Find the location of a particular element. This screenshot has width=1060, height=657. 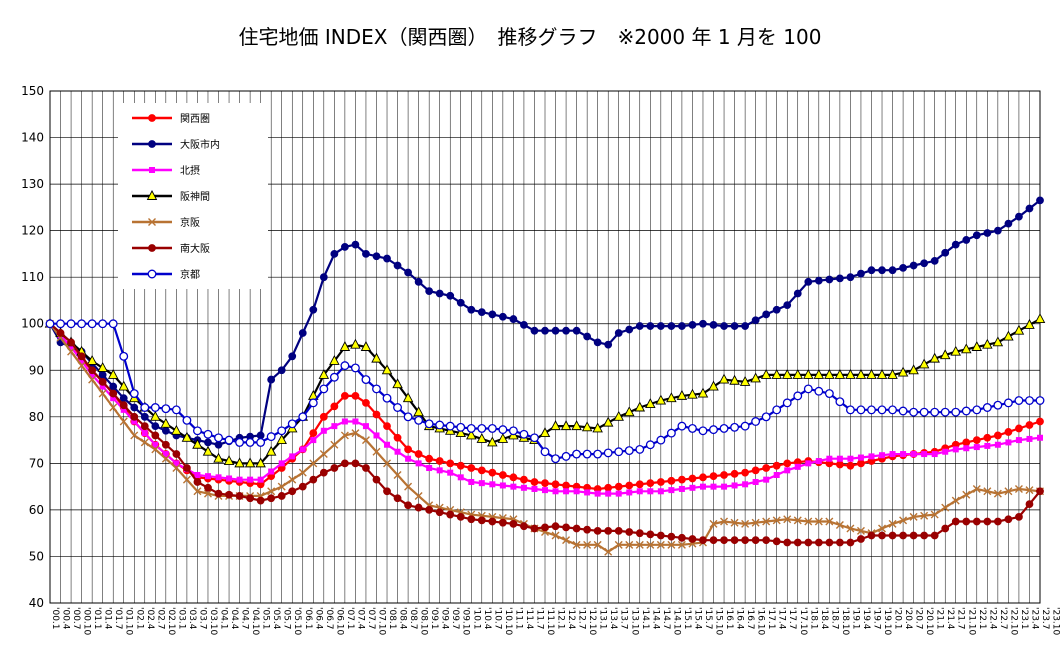

x-tick-label: '06.10 is located at coordinates (339, 621).